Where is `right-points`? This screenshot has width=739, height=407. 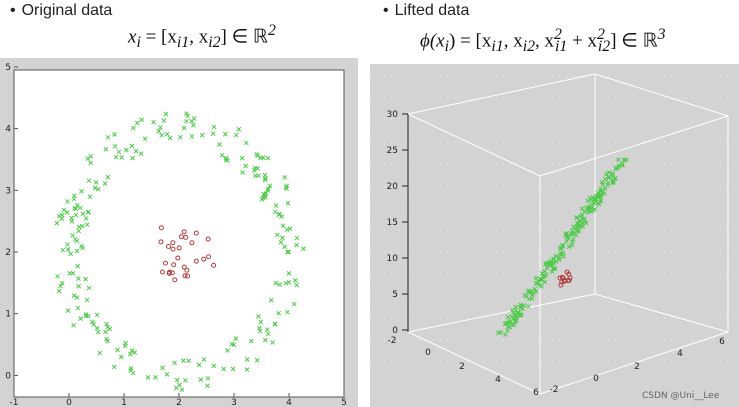 right-points is located at coordinates (562, 247).